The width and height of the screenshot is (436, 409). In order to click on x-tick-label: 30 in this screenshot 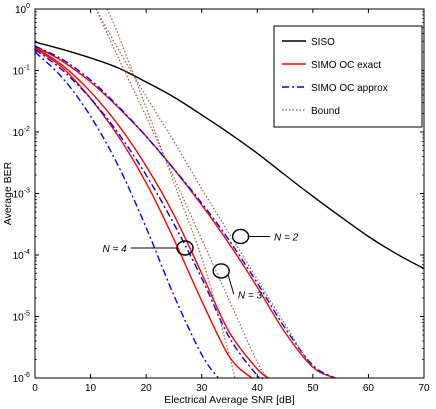, I will do `click(202, 388)`.